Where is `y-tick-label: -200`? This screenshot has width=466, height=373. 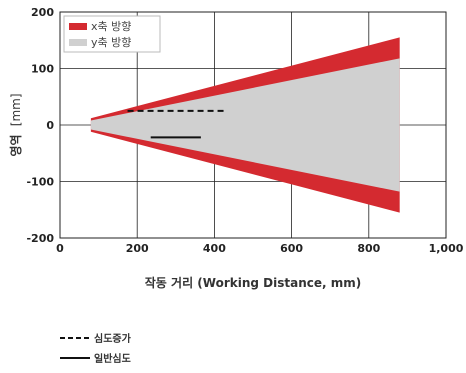 y-tick-label: -200 is located at coordinates (40, 238).